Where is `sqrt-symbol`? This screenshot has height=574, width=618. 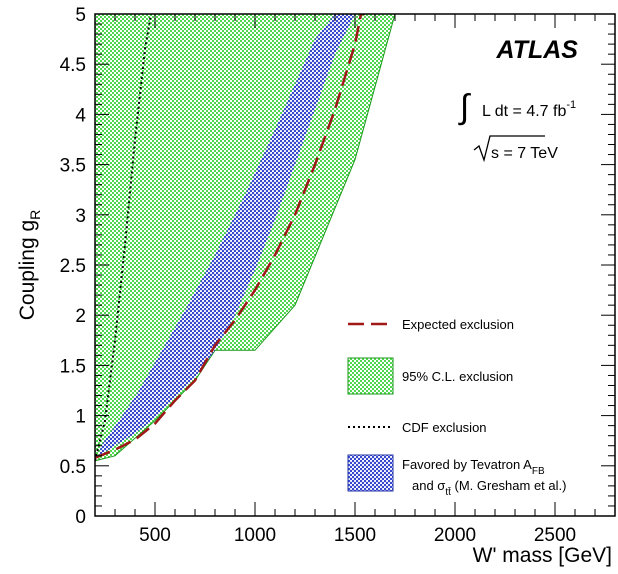
sqrt-symbol is located at coordinates (509, 149).